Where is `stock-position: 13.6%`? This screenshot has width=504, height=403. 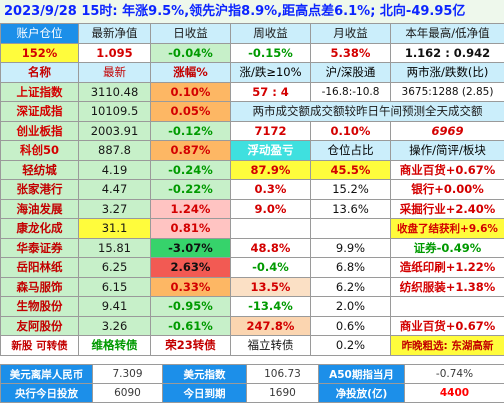 stock-position: 13.6% is located at coordinates (350, 208).